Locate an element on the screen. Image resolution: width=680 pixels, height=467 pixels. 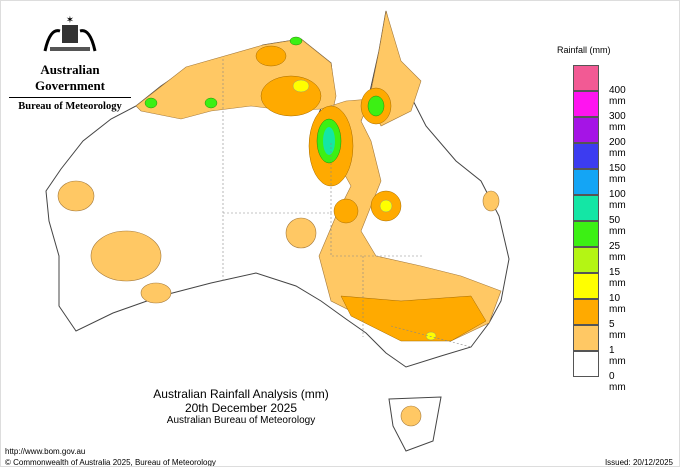
legend-item: 1 mm is located at coordinates (591, 346).